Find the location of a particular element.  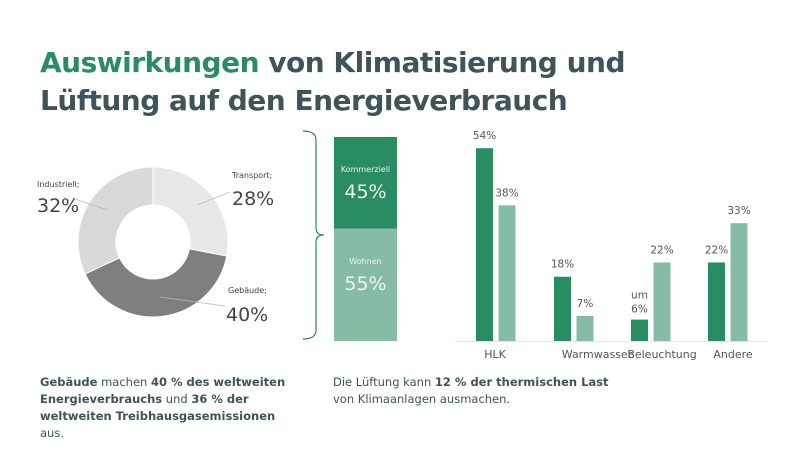

segment-value: 45% is located at coordinates (365, 192).